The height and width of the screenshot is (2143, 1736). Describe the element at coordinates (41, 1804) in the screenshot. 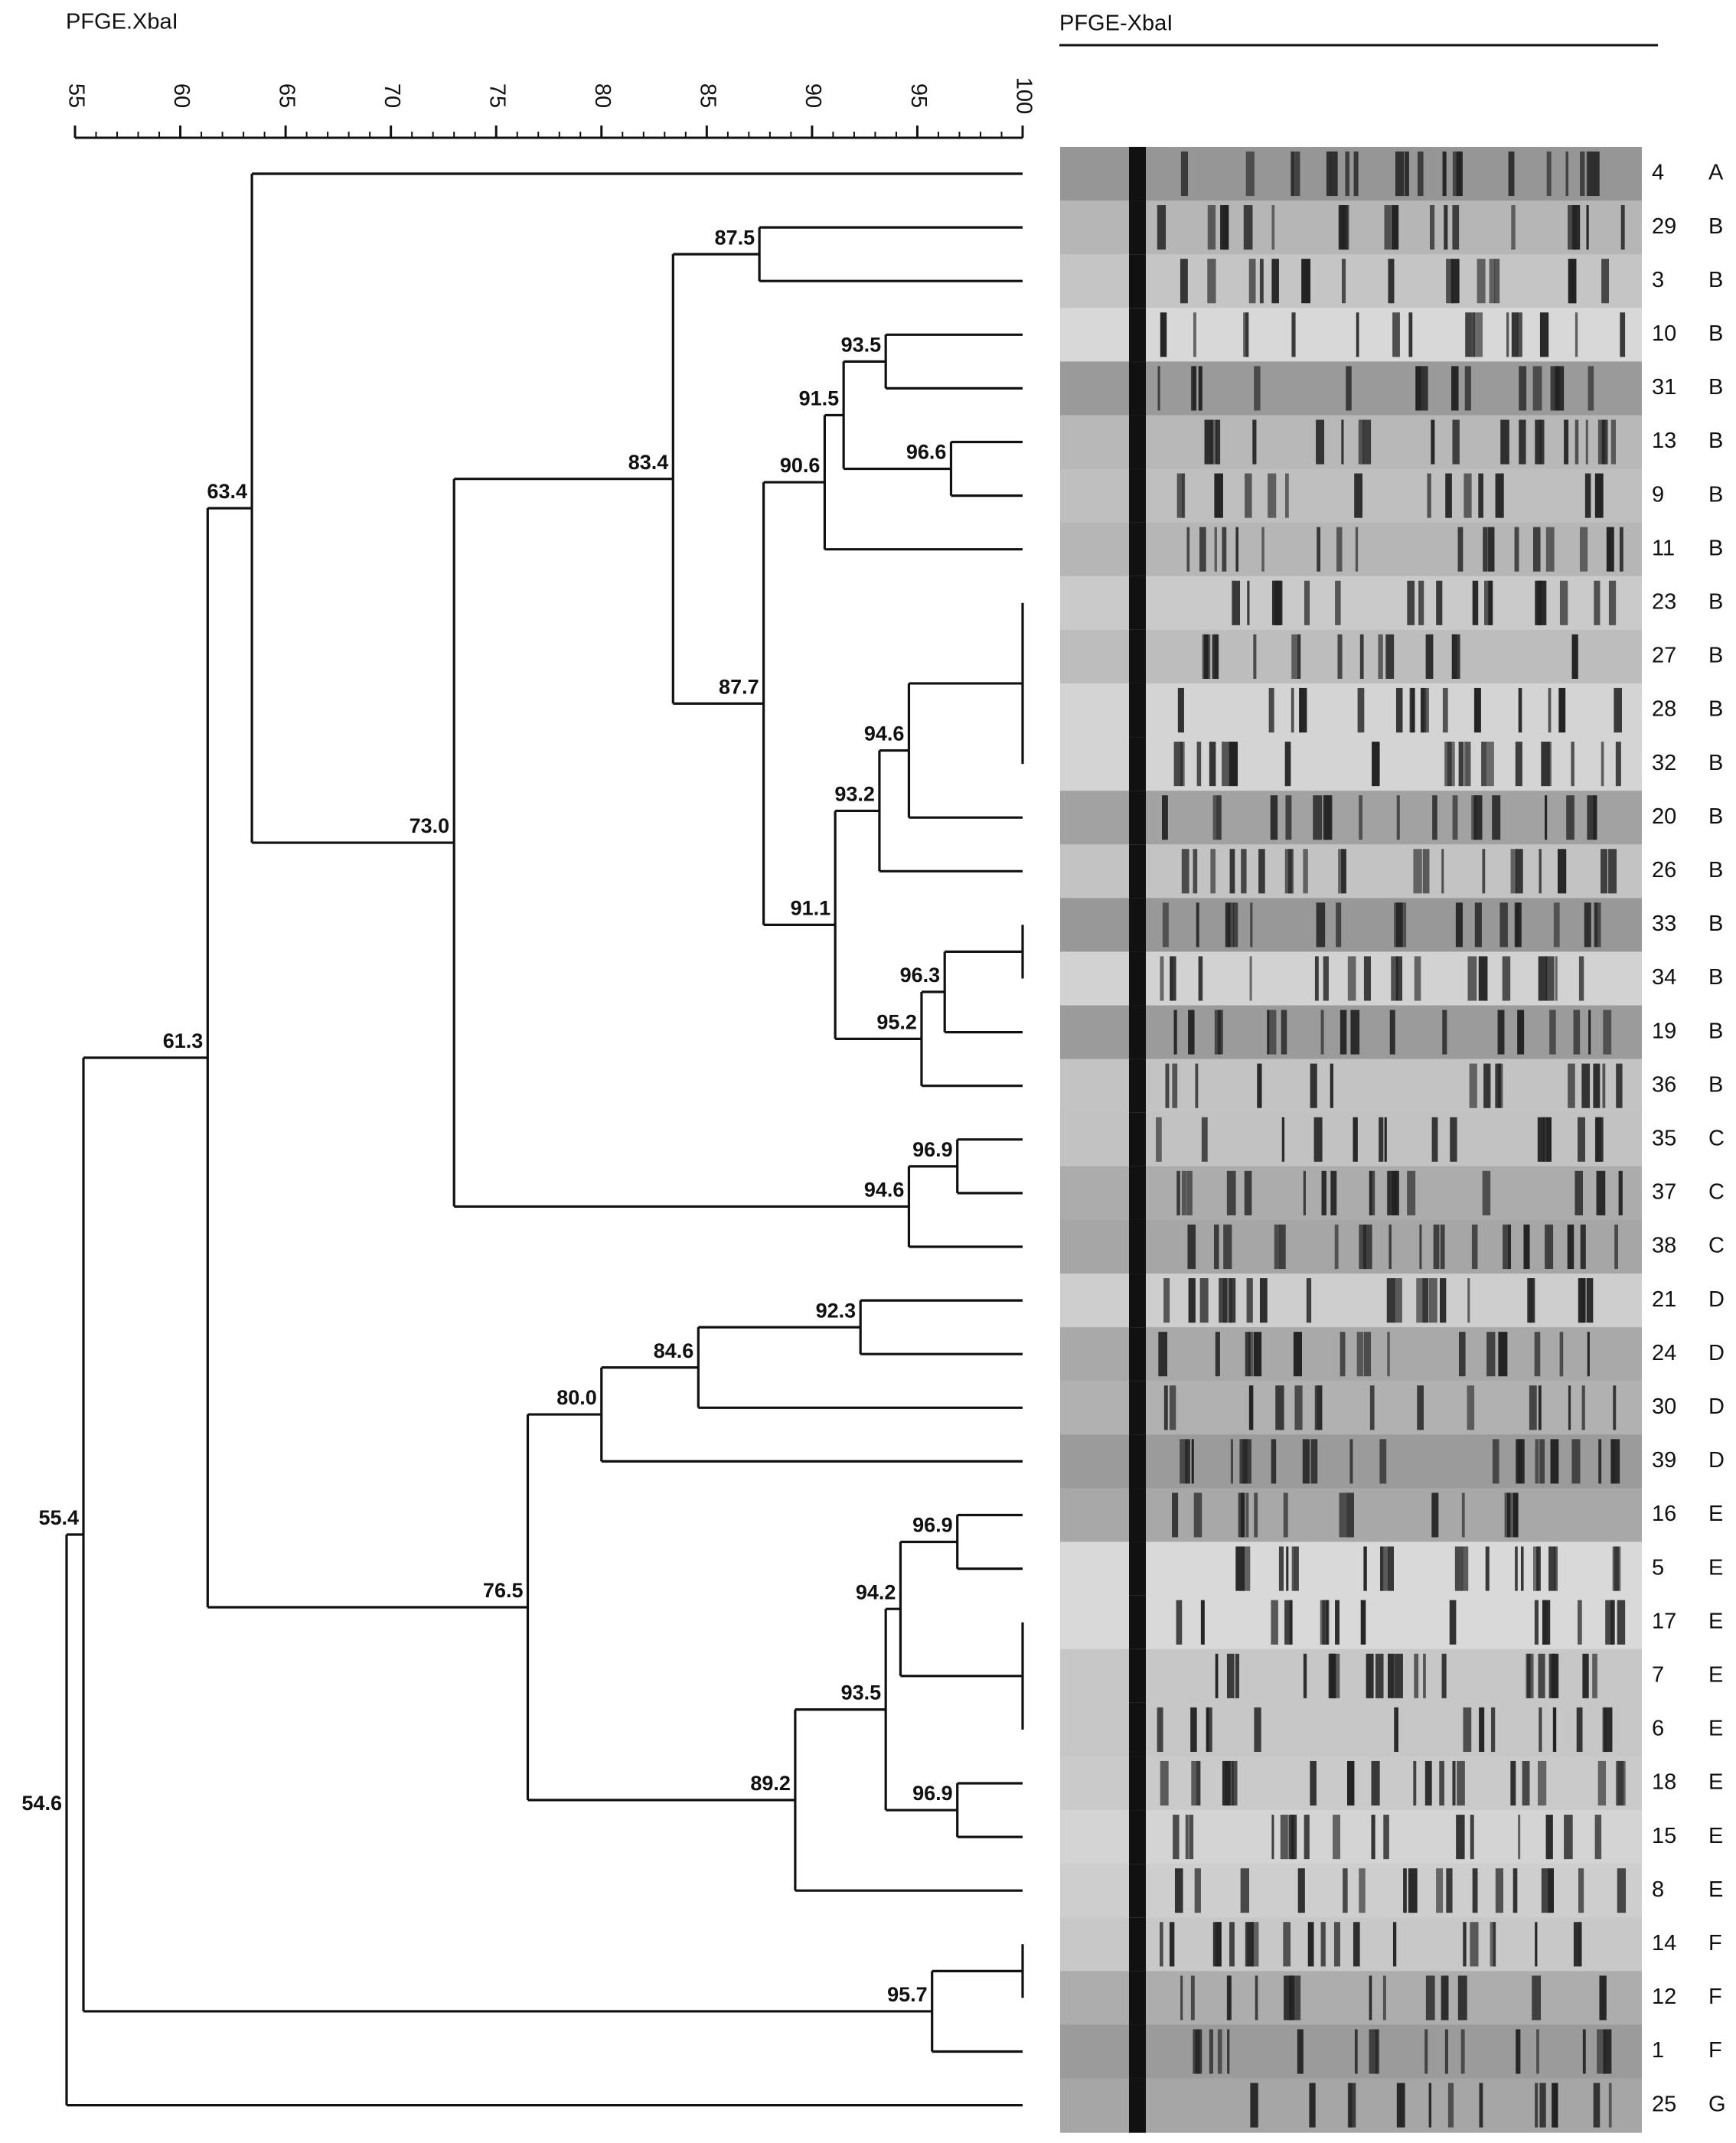

I see `node-label: 54.6` at that location.